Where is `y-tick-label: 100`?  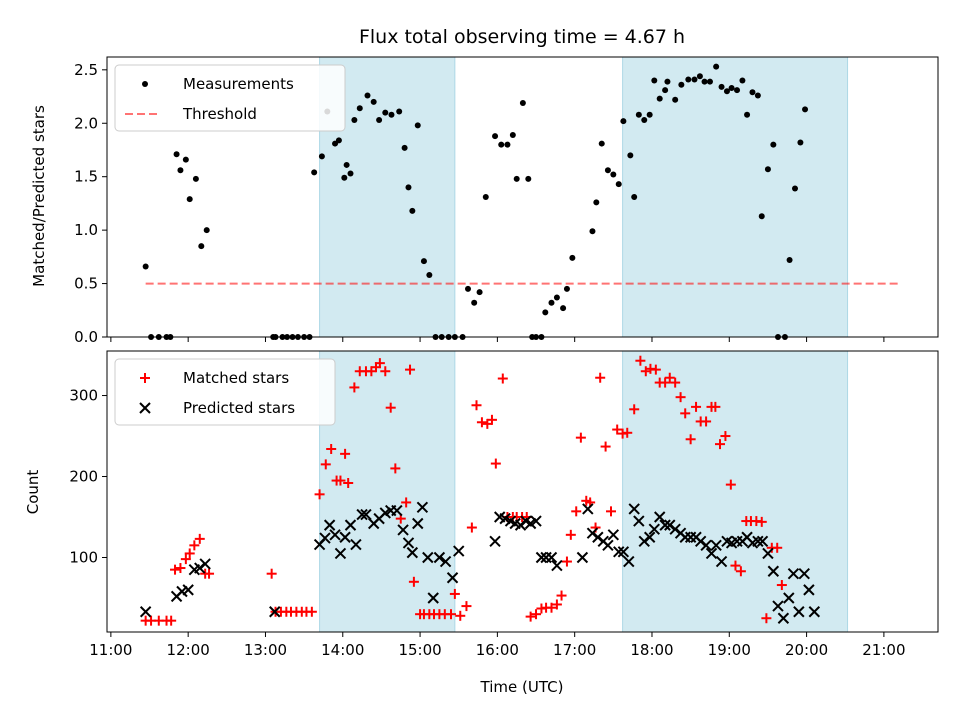 y-tick-label: 100 is located at coordinates (83, 557).